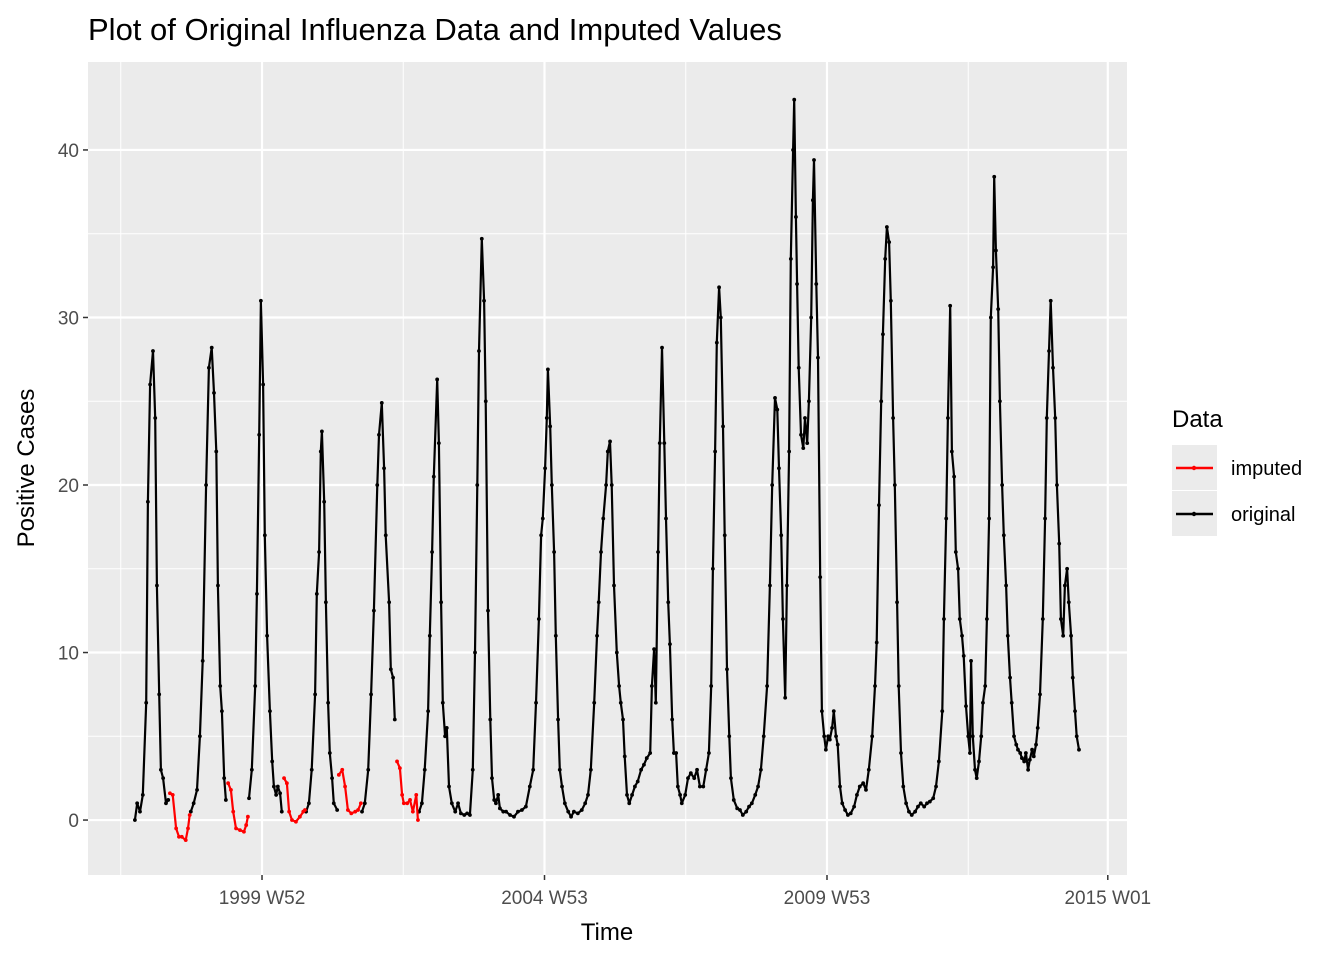  What do you see at coordinates (73, 821) in the screenshot?
I see `y-tick-label: 0` at bounding box center [73, 821].